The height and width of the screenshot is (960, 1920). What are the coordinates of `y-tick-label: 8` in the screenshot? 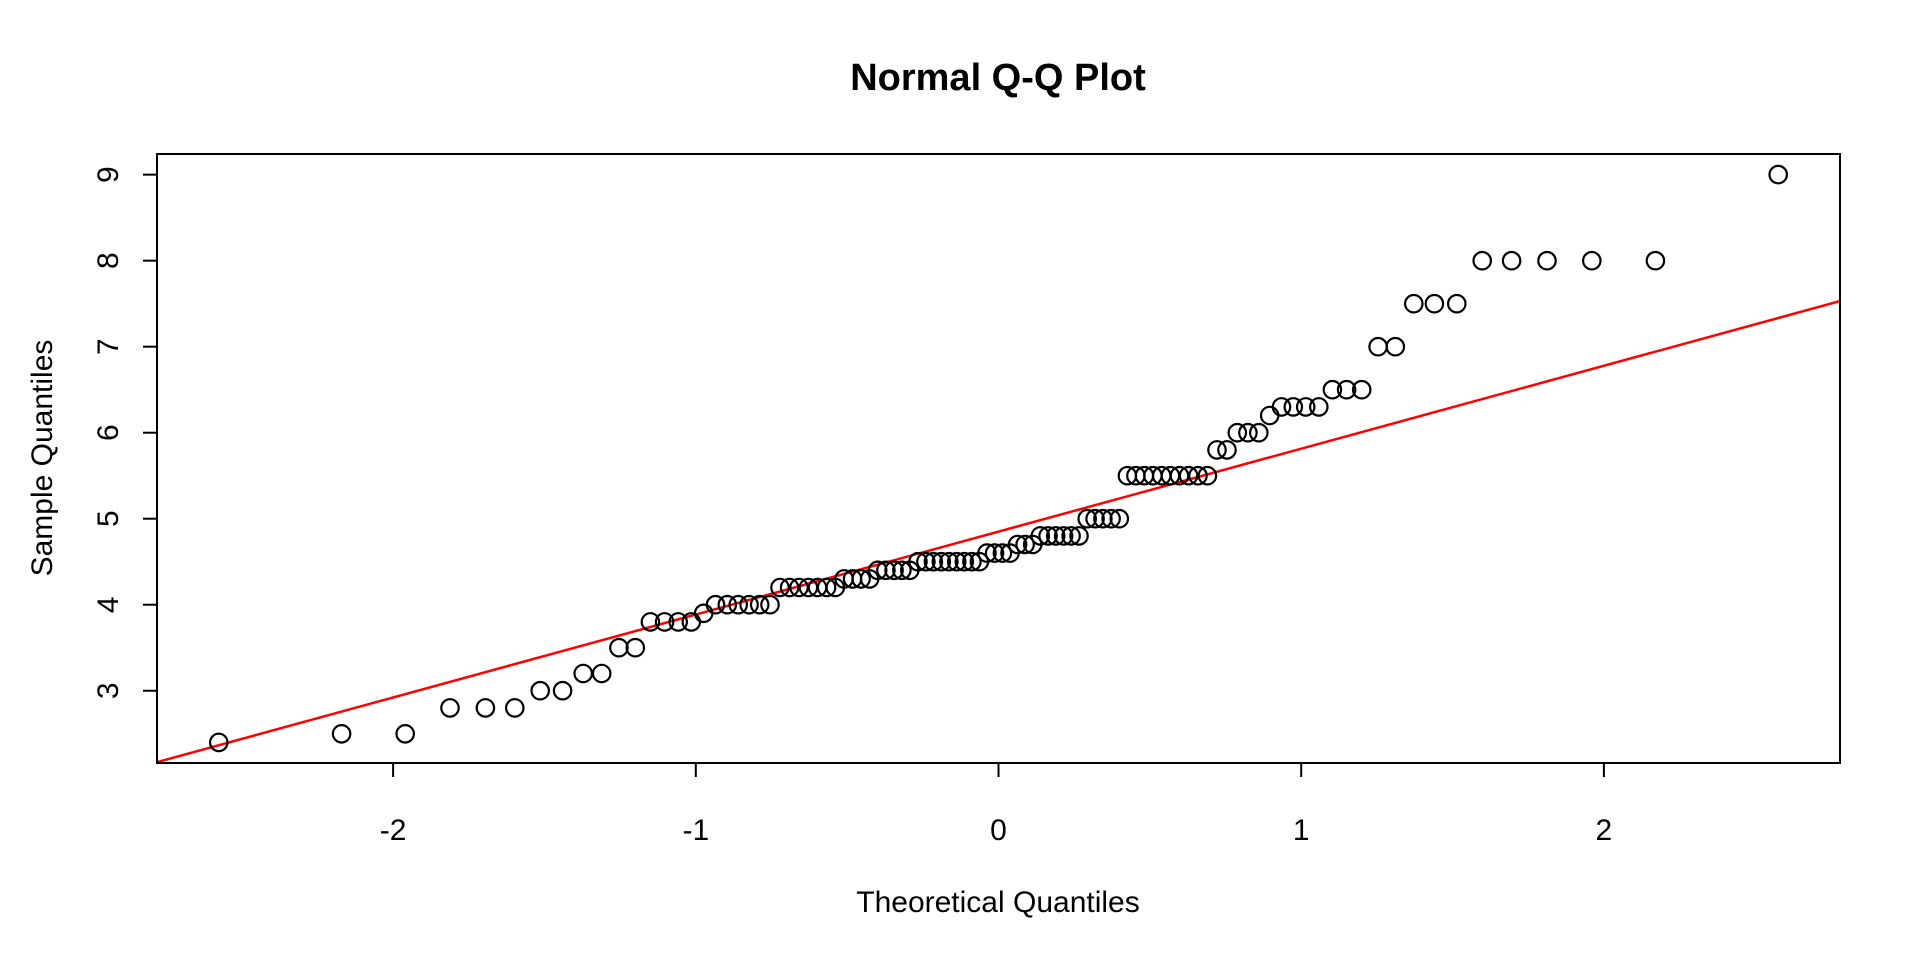 It's located at (108, 260).